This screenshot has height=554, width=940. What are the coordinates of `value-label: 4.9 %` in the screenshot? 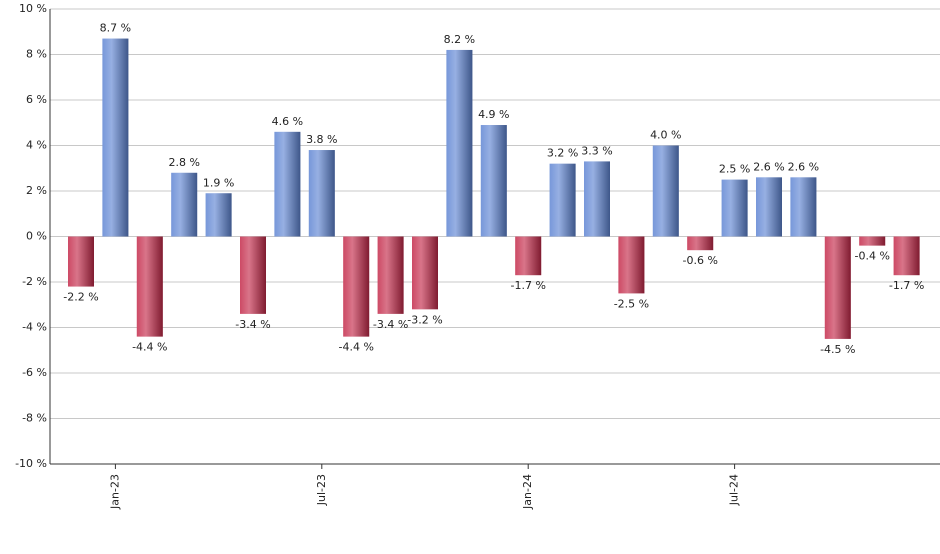 It's located at (493, 114).